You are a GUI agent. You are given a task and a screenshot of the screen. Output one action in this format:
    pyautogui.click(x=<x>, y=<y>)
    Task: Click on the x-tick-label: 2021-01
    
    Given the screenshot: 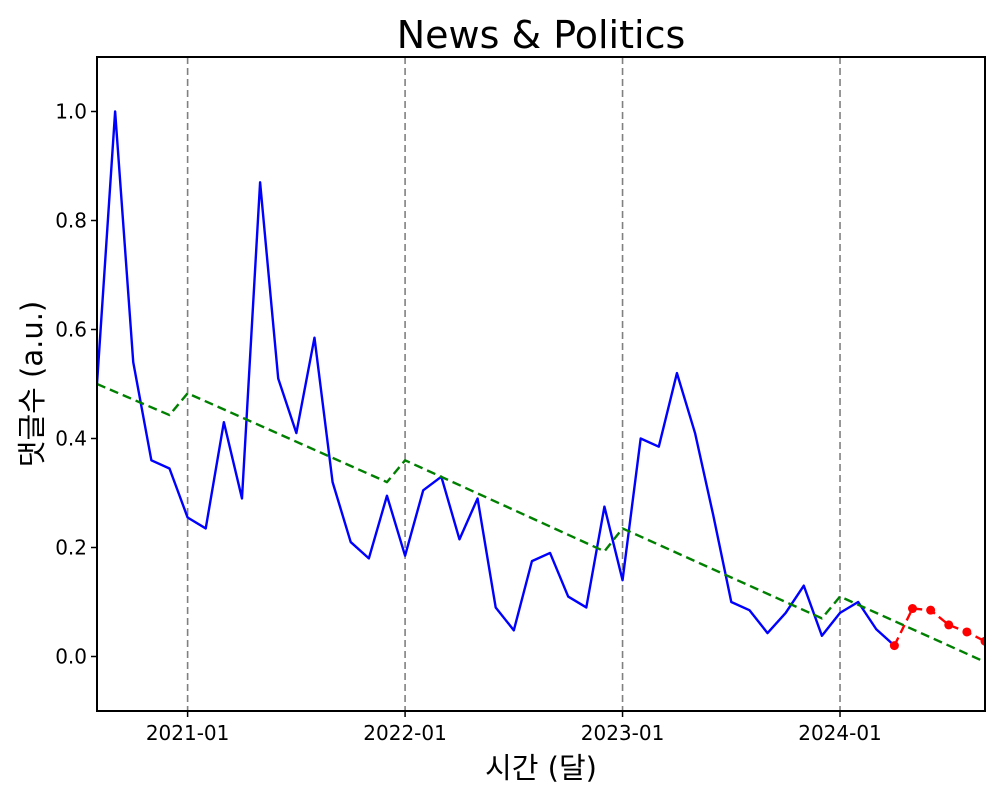 What is the action you would take?
    pyautogui.click(x=188, y=733)
    